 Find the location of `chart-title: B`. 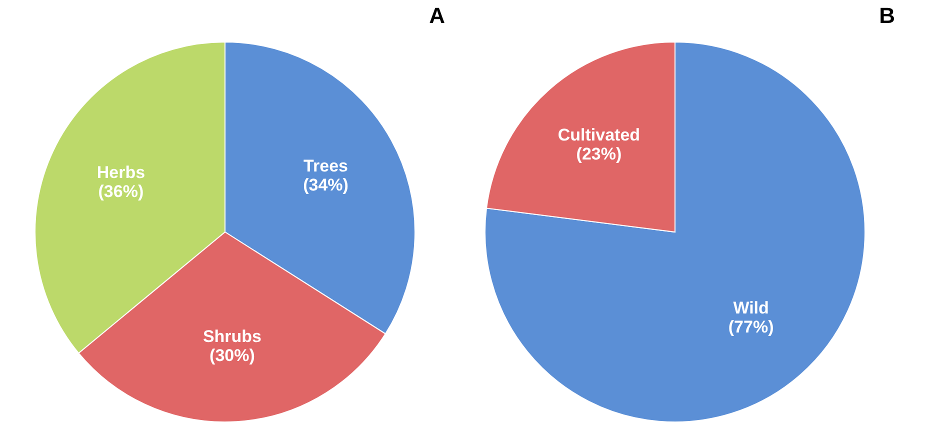

chart-title: B is located at coordinates (887, 15).